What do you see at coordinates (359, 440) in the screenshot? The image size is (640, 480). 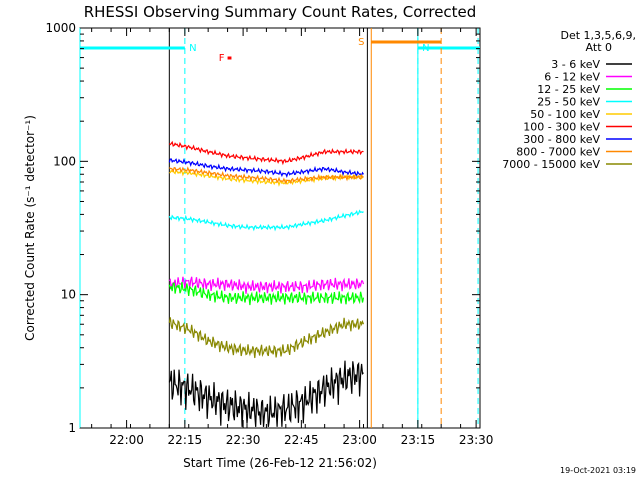 I see `x-tick-label: 23:00` at bounding box center [359, 440].